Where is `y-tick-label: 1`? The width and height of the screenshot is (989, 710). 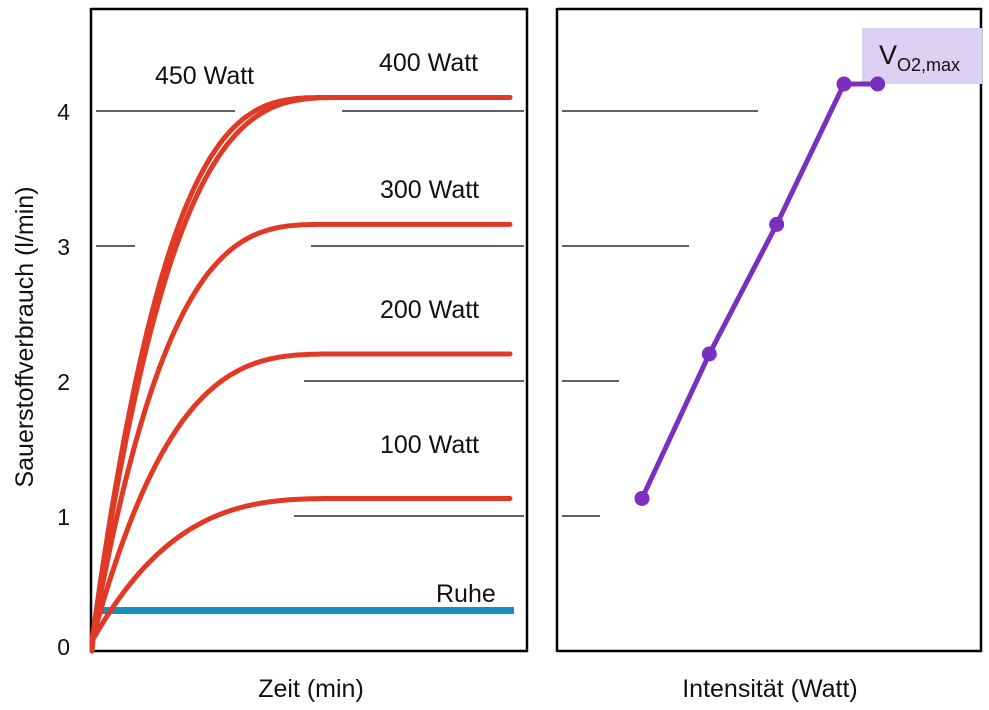 y-tick-label: 1 is located at coordinates (63, 517).